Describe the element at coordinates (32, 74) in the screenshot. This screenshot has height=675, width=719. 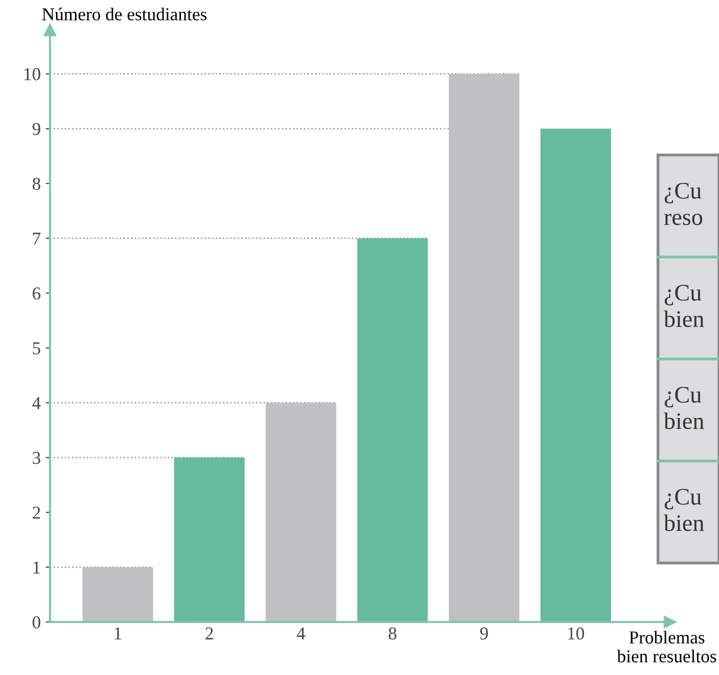
I see `y-tick-label: 10` at that location.